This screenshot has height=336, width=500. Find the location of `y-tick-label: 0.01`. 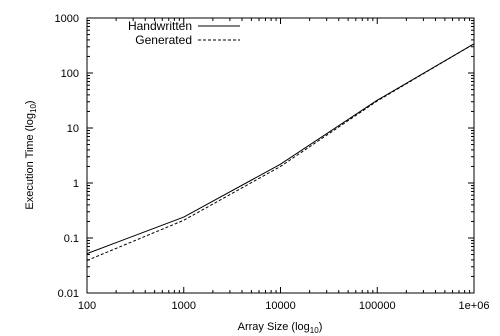

y-tick-label: 0.01 is located at coordinates (68, 294).